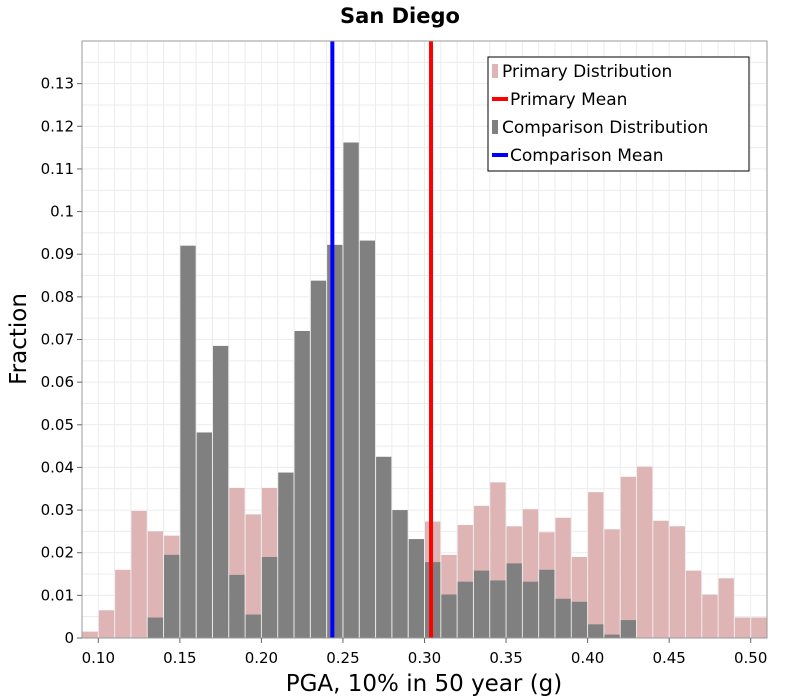 This screenshot has height=700, width=800. I want to click on legend-primary-mean-label: Primary Mean, so click(568, 100).